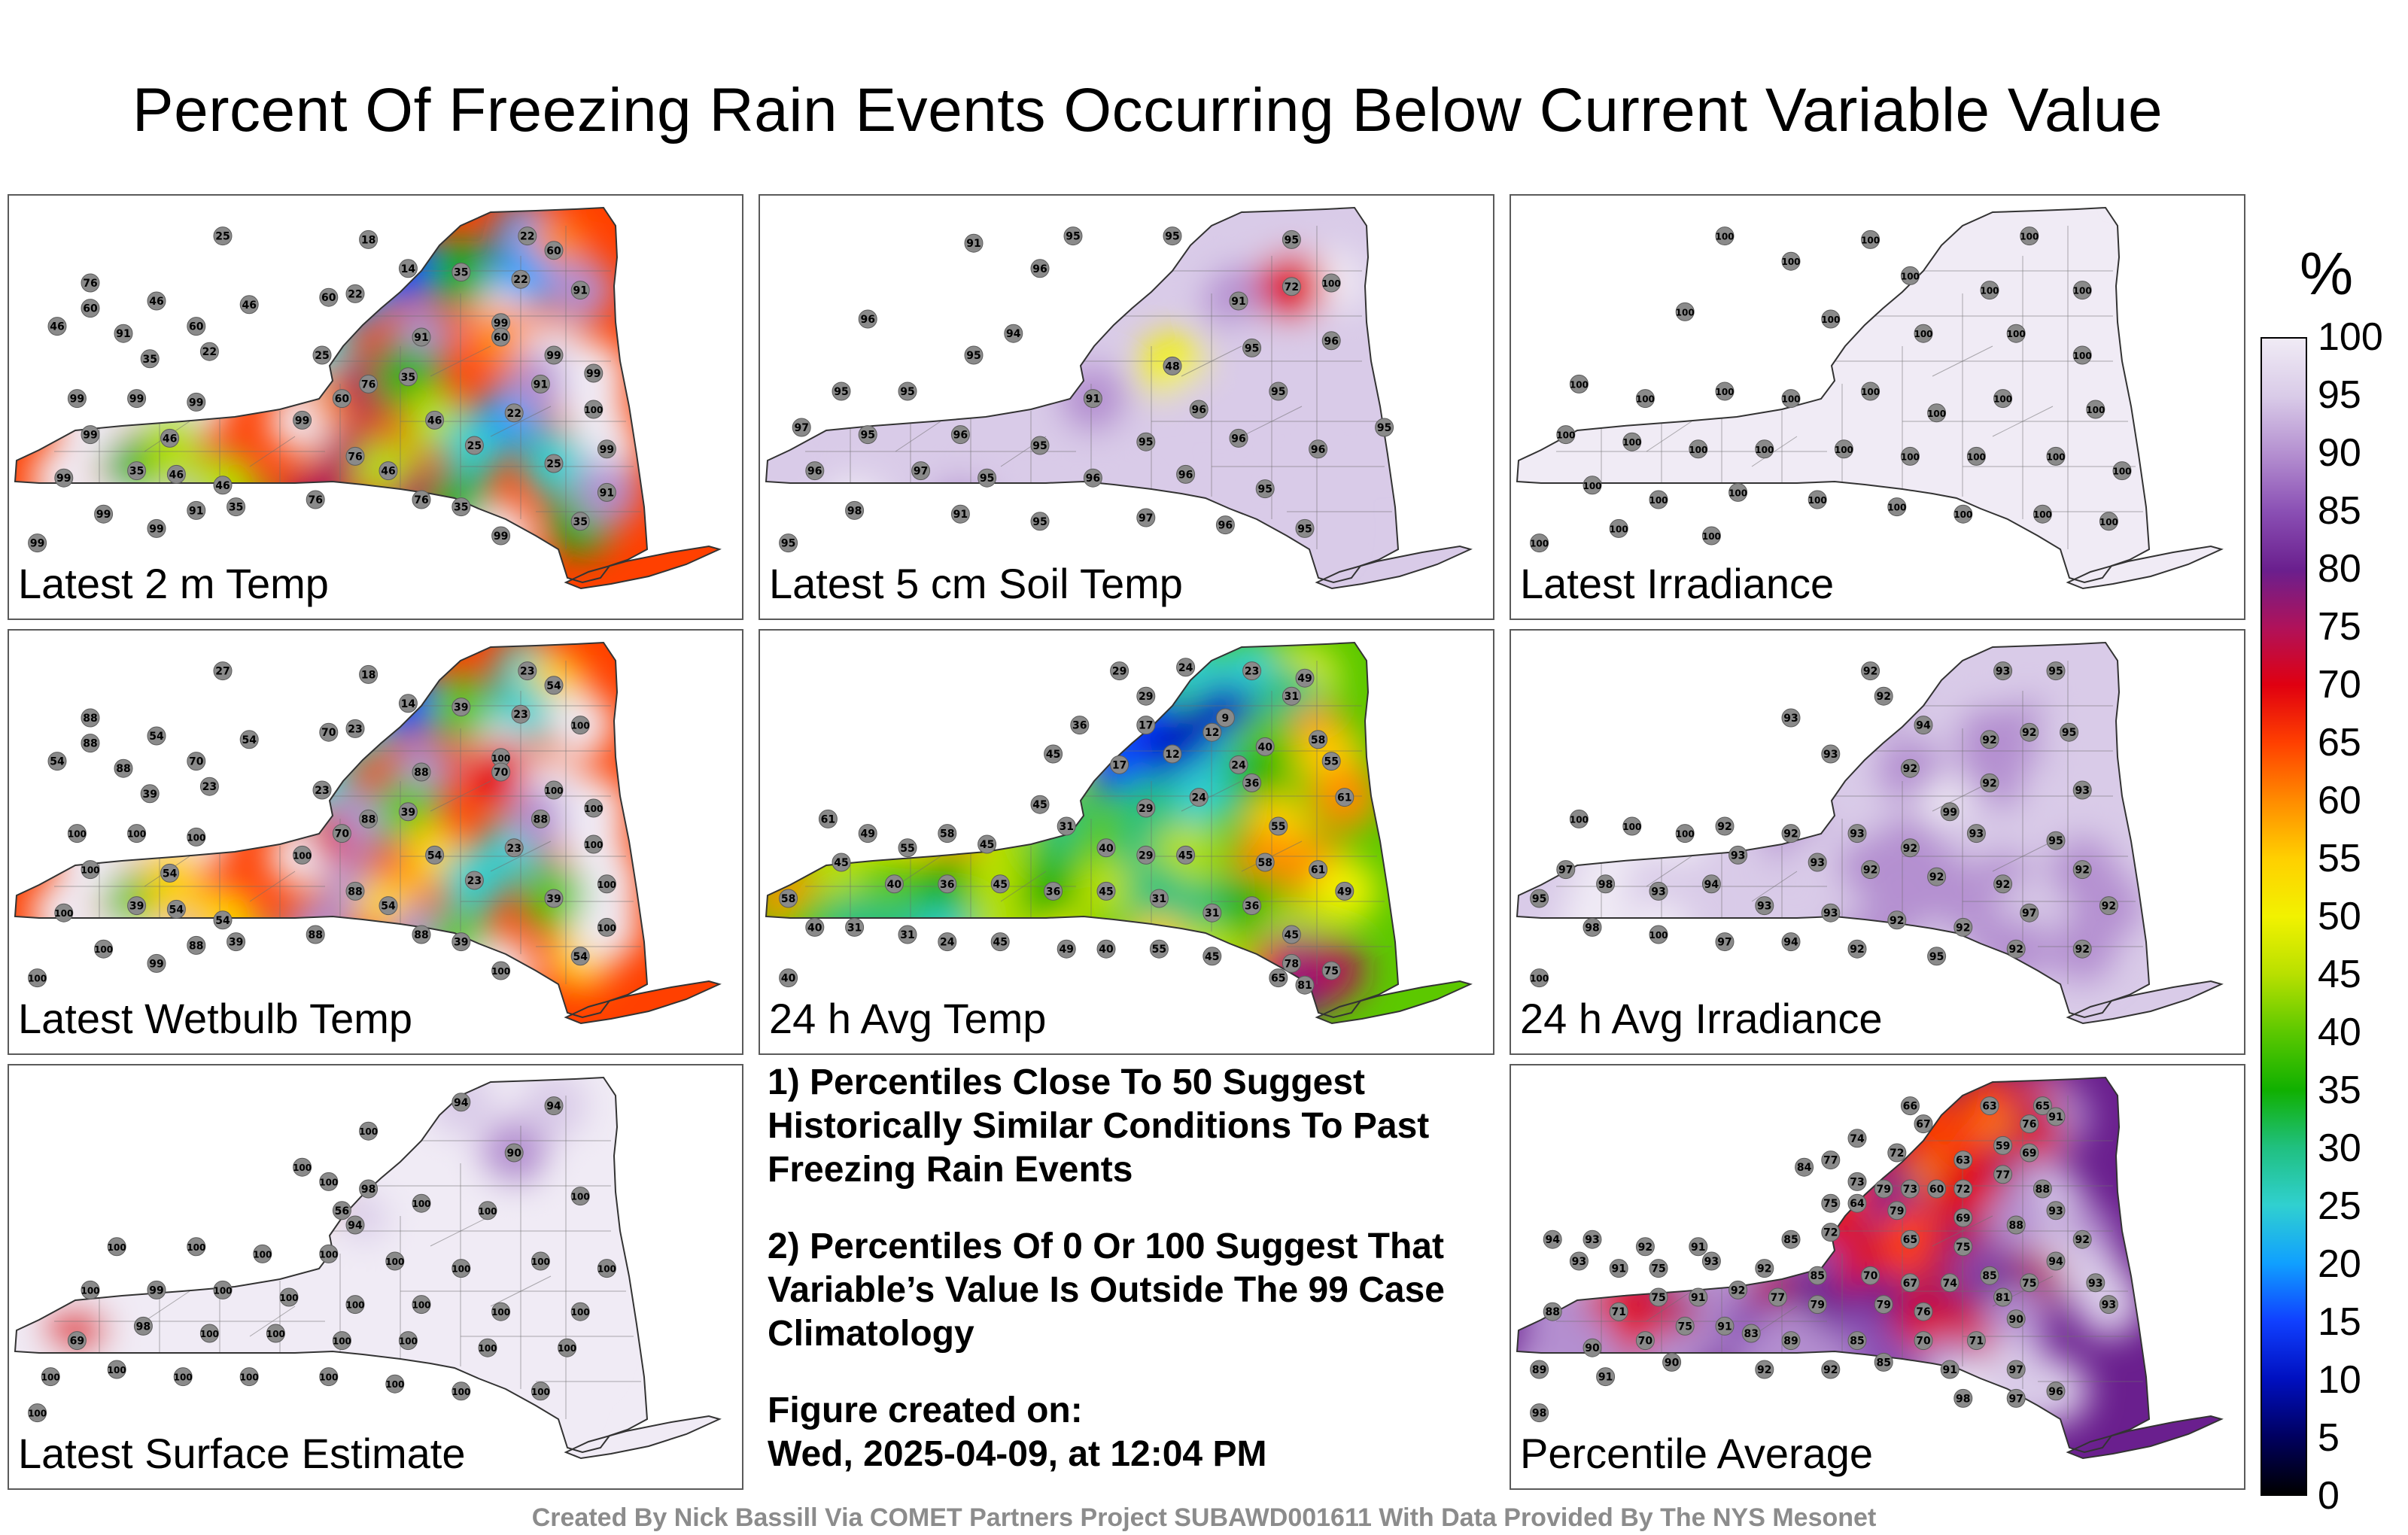 This screenshot has height=1535, width=2408. Describe the element at coordinates (223, 920) in the screenshot. I see `station-marker: 54` at that location.